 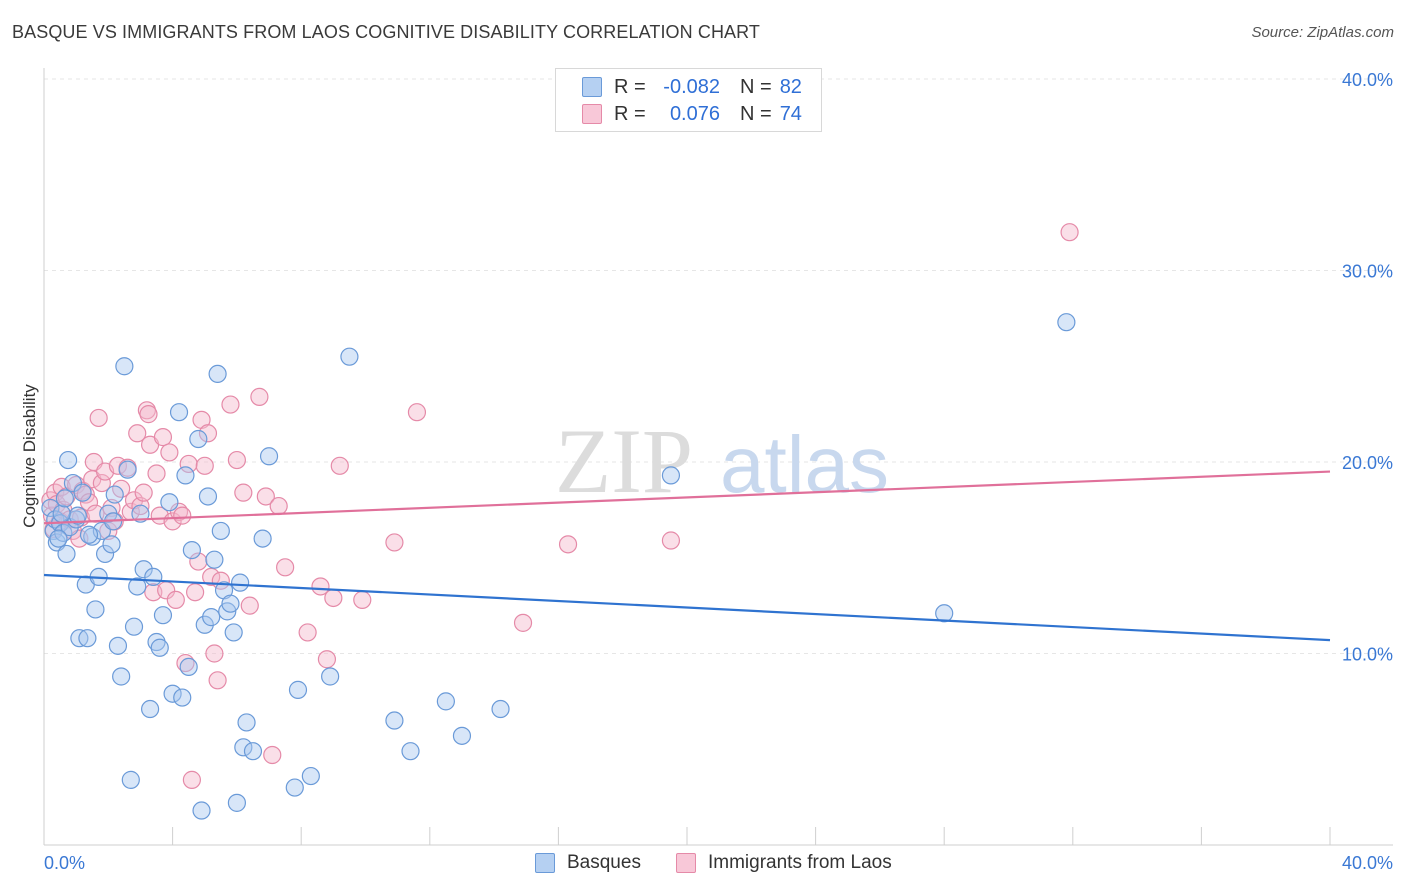 I want to click on legend-swatch-pink, so click(x=592, y=114).